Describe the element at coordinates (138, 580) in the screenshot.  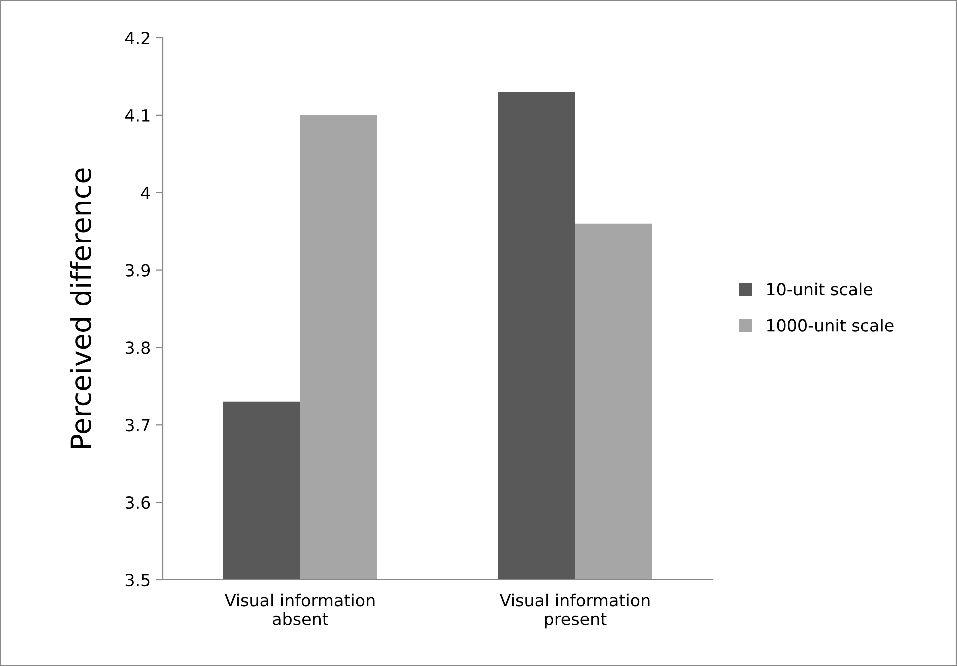
I see `y-tick-label: 3.5` at that location.